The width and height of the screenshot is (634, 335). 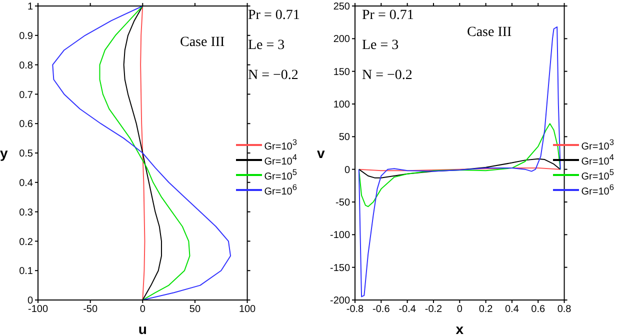 I want to click on y-tick-label: 0.1, so click(x=26, y=272).